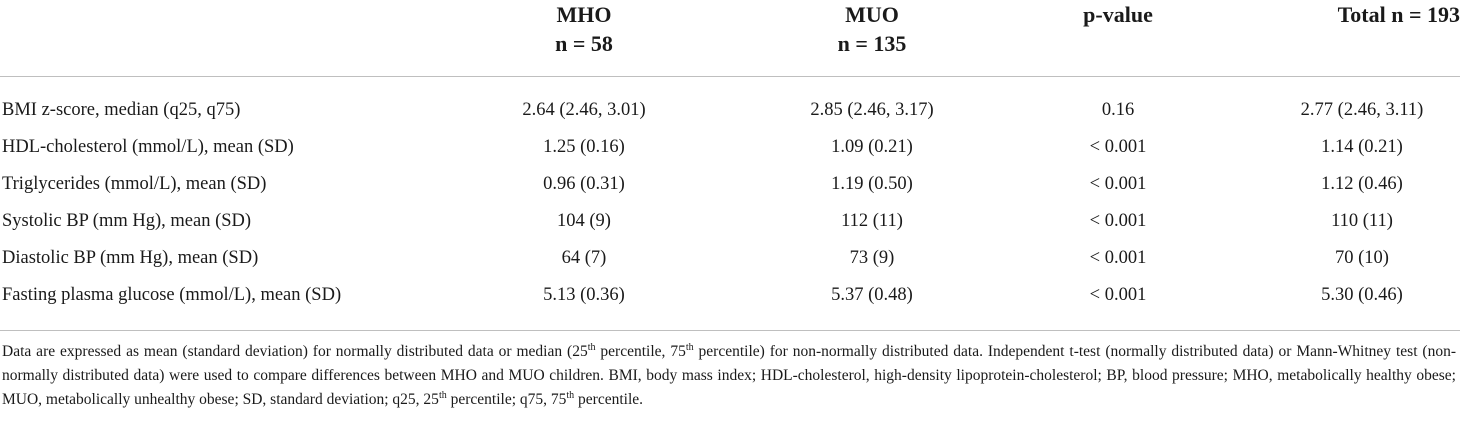 This screenshot has height=440, width=1460. Describe the element at coordinates (1118, 110) in the screenshot. I see `cell-pvalue: 0.16` at that location.